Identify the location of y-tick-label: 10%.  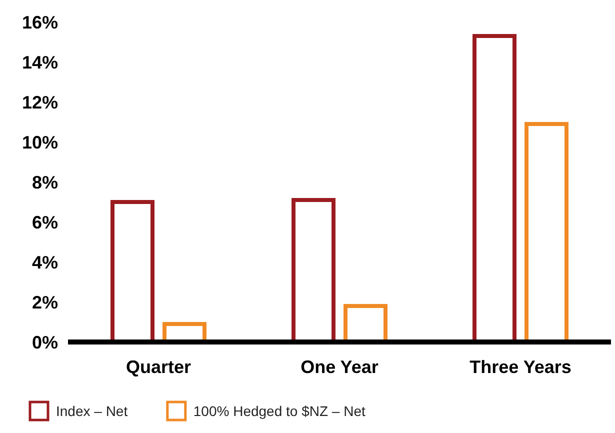
(40, 142).